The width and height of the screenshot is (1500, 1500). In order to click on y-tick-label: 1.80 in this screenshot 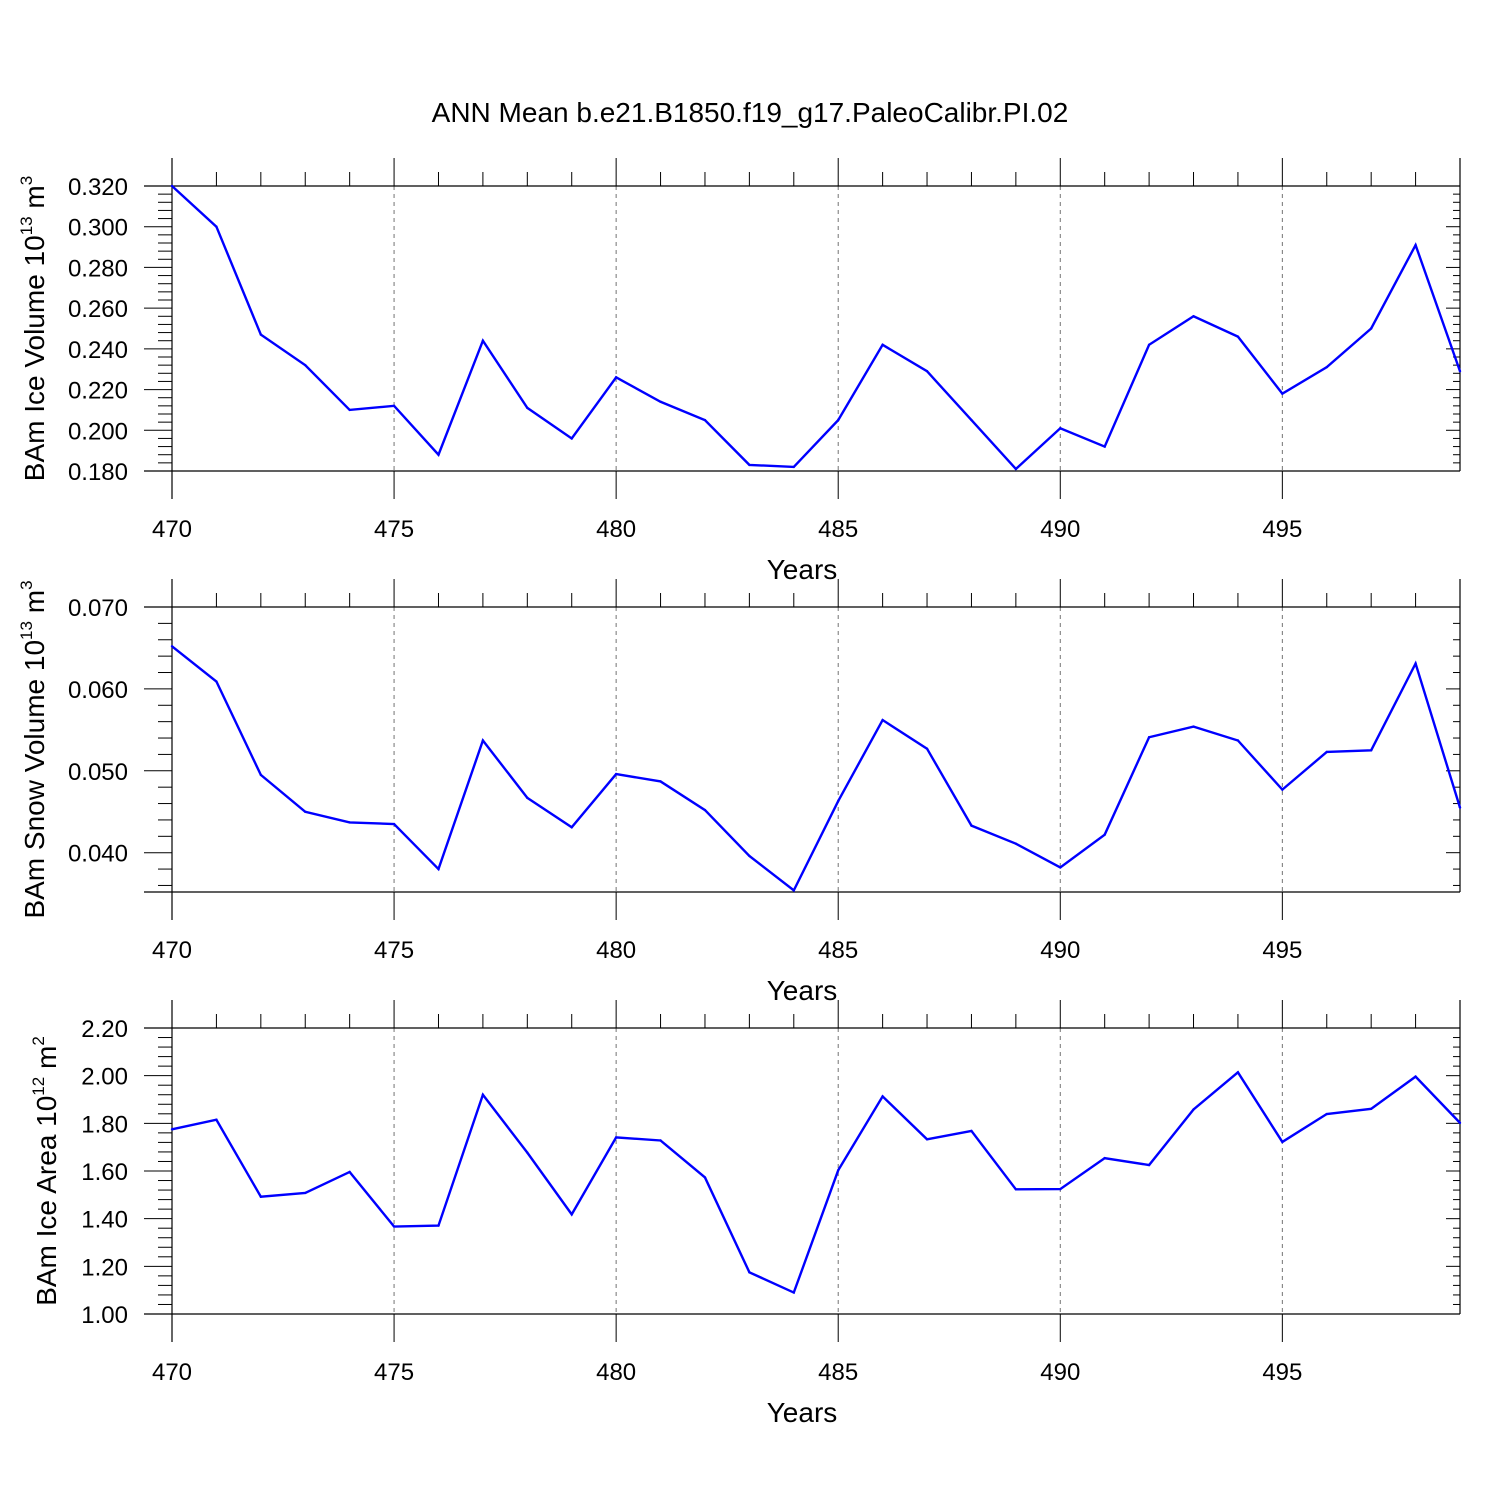, I will do `click(104, 1124)`.